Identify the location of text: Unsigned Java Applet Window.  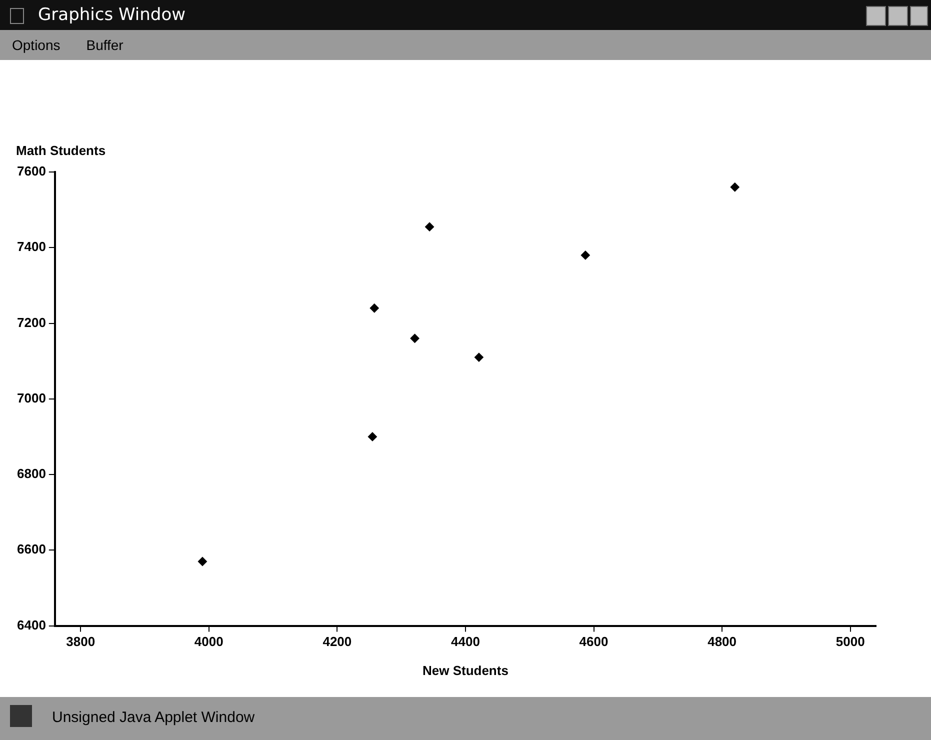
(153, 718).